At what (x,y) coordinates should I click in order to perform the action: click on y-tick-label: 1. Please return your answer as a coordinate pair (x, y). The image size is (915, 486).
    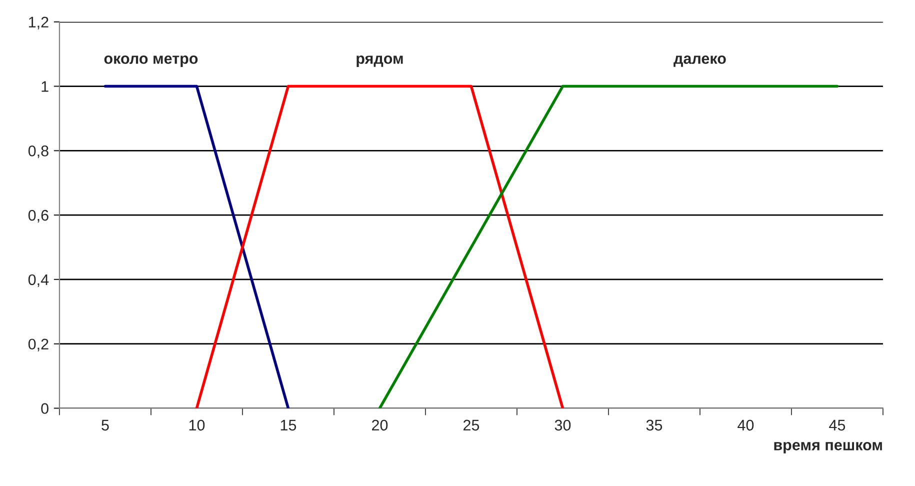
    Looking at the image, I should click on (45, 86).